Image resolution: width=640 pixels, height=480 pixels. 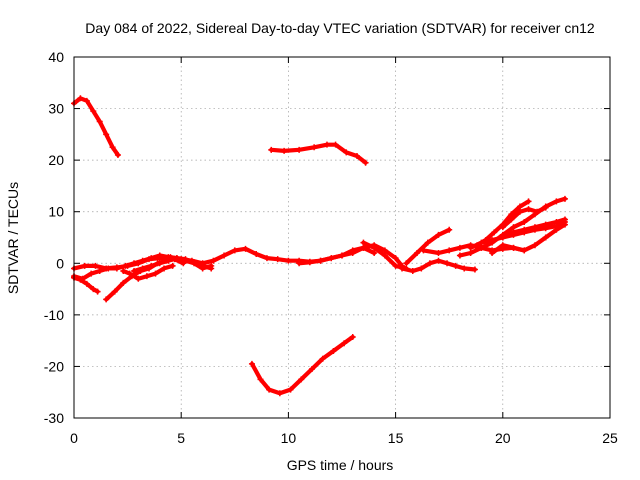 I want to click on x-tick-label: 0, so click(x=74, y=438).